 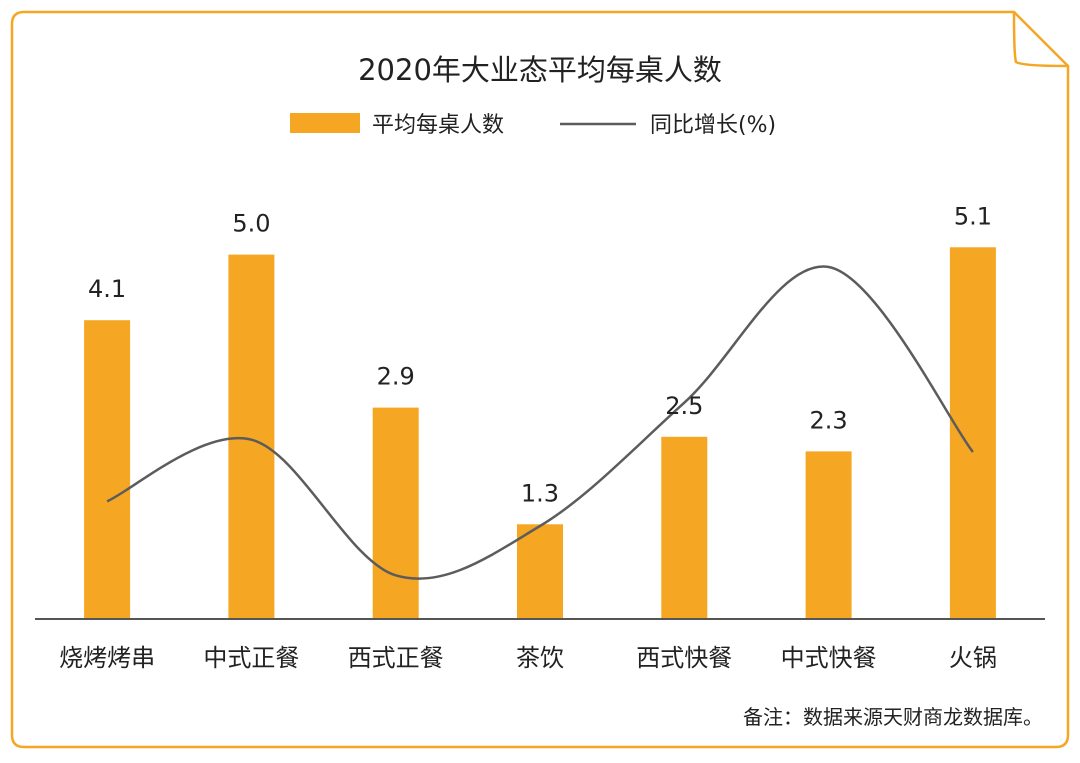 I want to click on legend: 平均每桌人数 同比增长(%), so click(x=533, y=125).